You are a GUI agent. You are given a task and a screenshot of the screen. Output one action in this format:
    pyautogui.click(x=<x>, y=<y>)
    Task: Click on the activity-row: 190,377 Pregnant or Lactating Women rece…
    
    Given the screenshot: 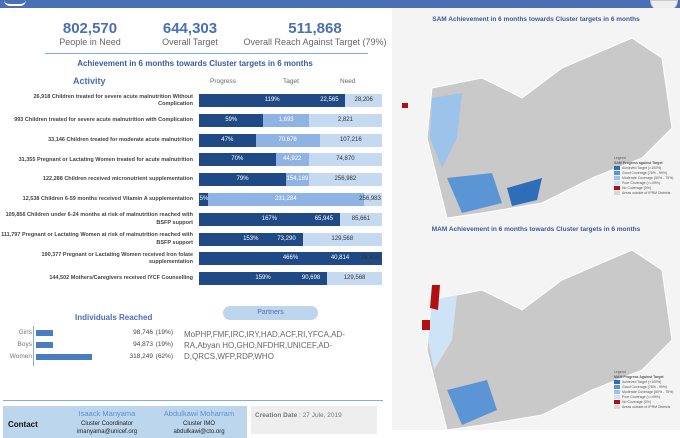 What is the action you would take?
    pyautogui.click(x=195, y=259)
    